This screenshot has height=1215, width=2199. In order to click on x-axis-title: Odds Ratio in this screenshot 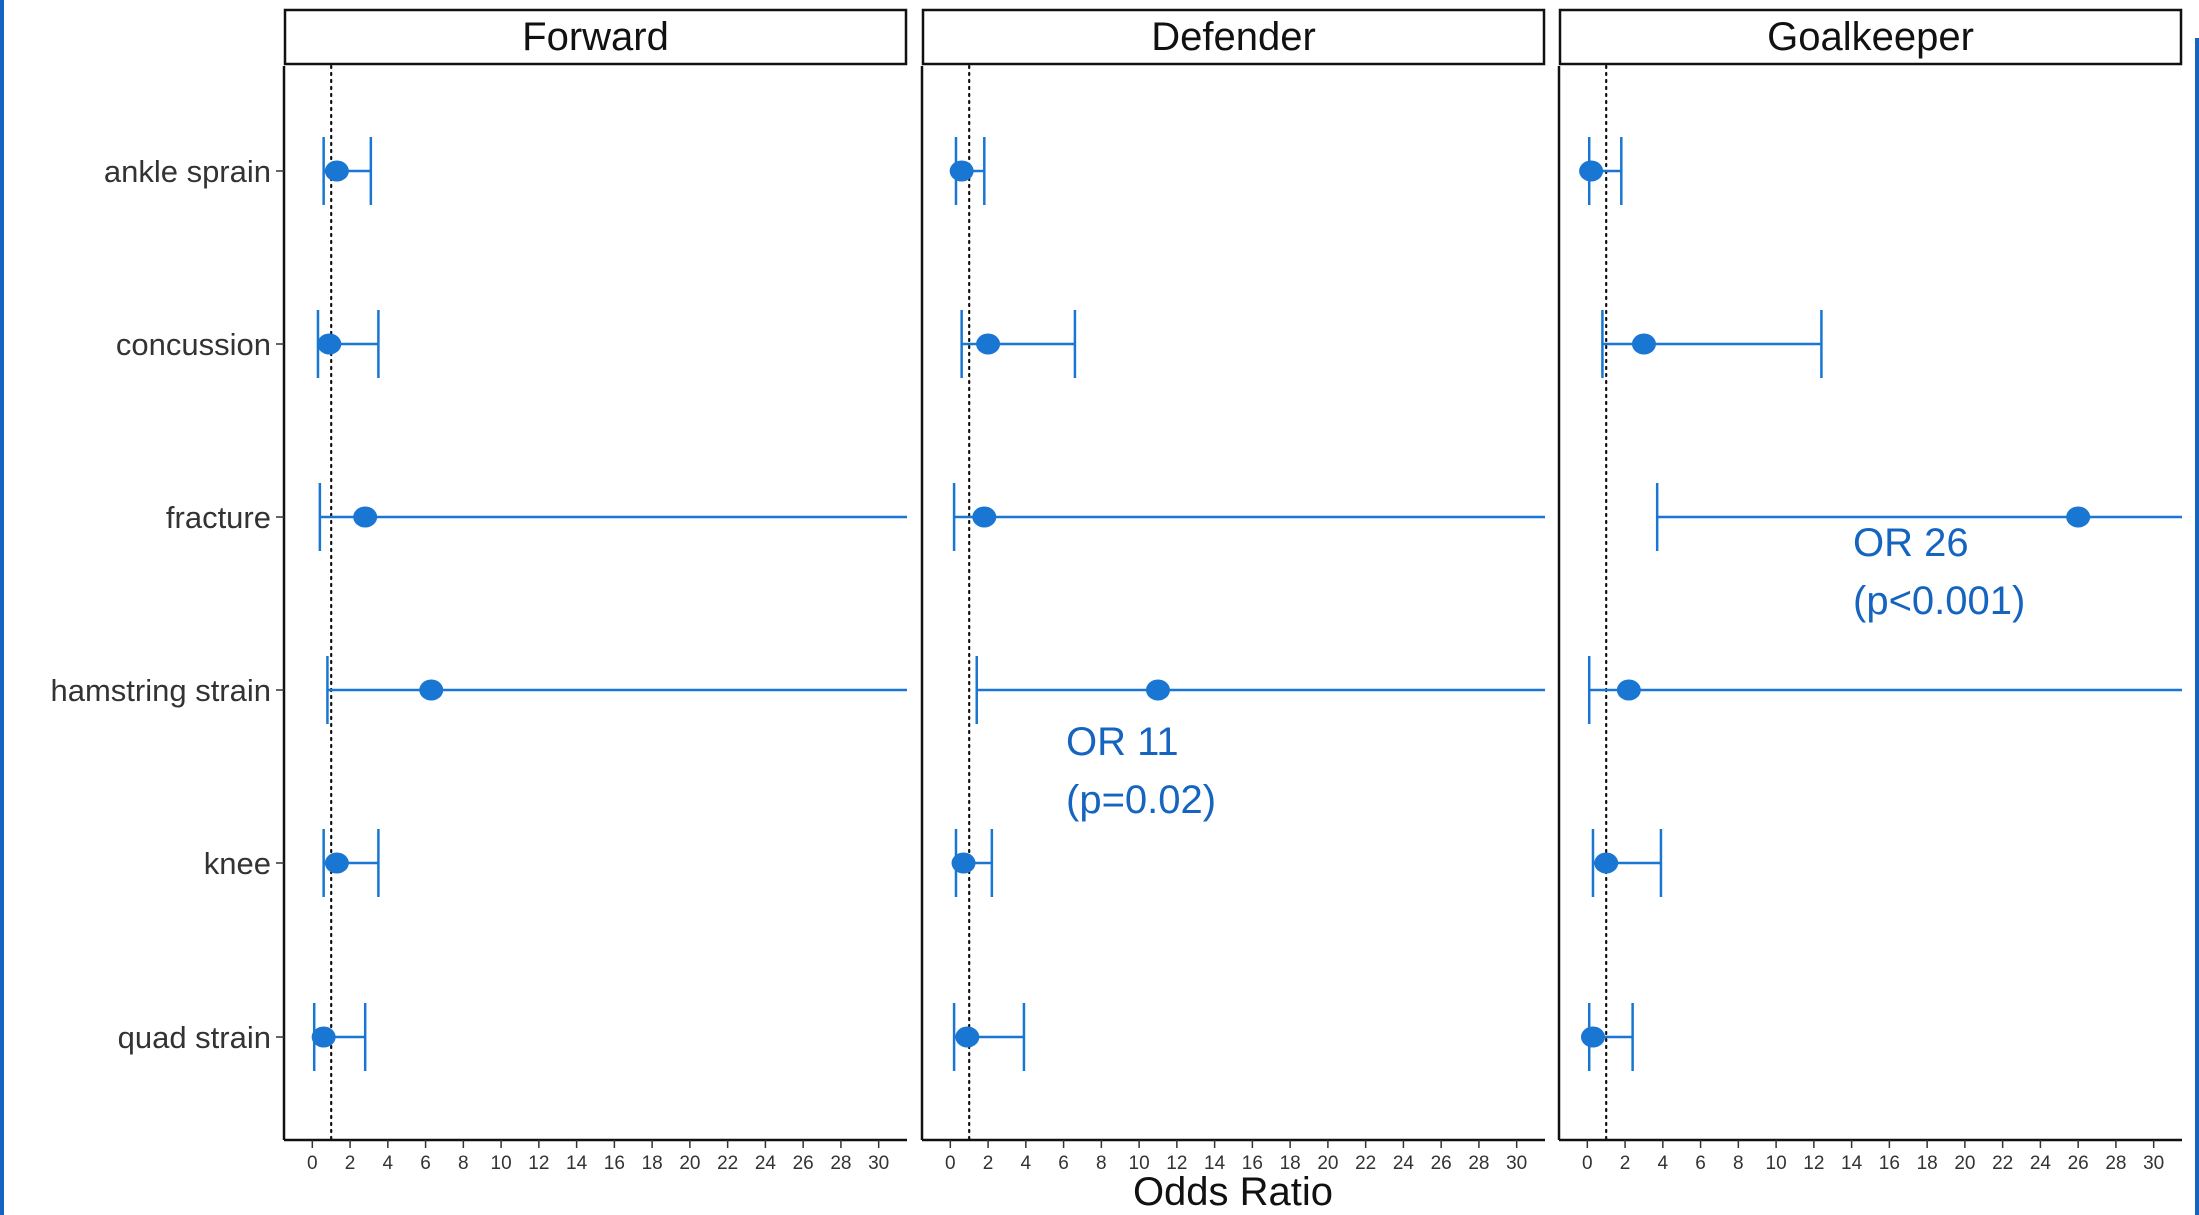, I will do `click(1233, 1192)`.